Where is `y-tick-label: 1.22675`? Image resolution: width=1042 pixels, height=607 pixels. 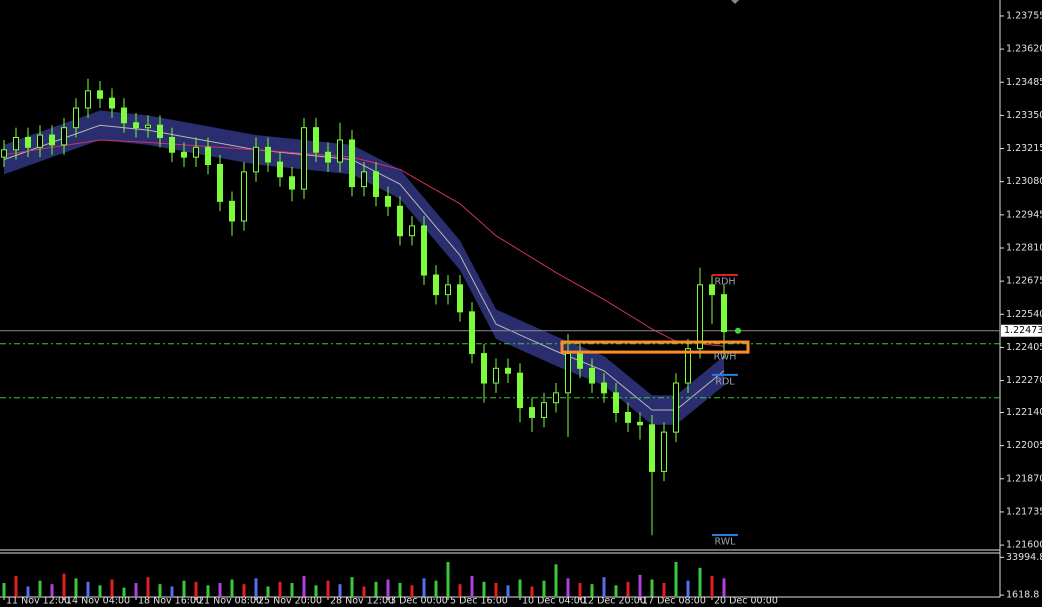 y-tick-label: 1.22675 is located at coordinates (1024, 281).